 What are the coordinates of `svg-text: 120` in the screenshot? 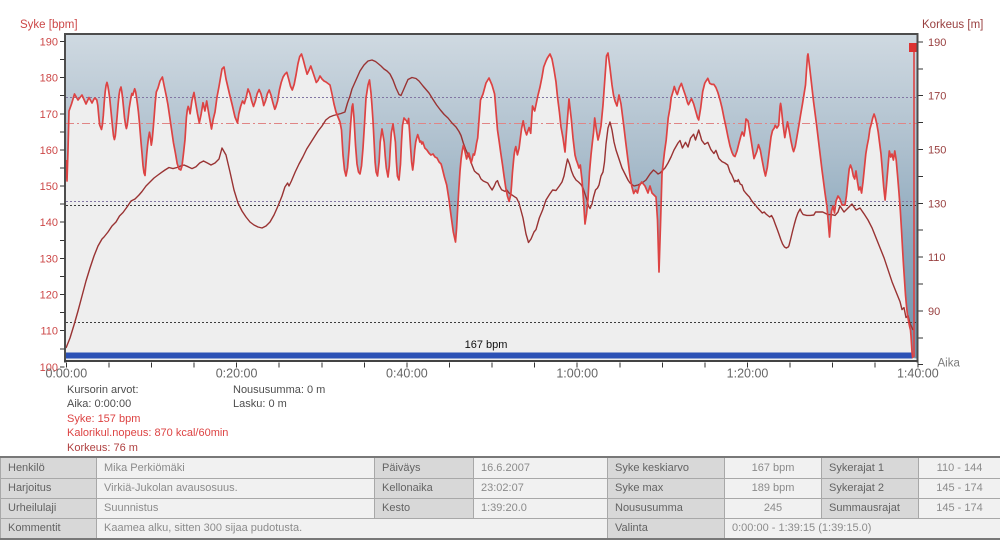 It's located at (49, 296).